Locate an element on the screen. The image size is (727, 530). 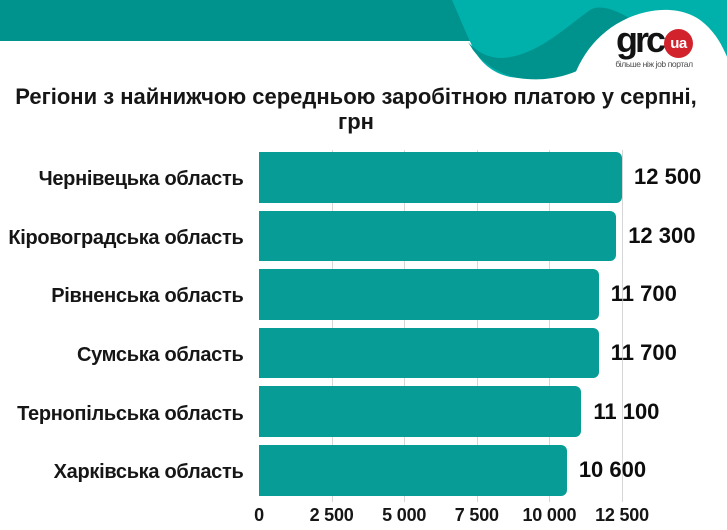
x-tick-label: 10 000 is located at coordinates (549, 515).